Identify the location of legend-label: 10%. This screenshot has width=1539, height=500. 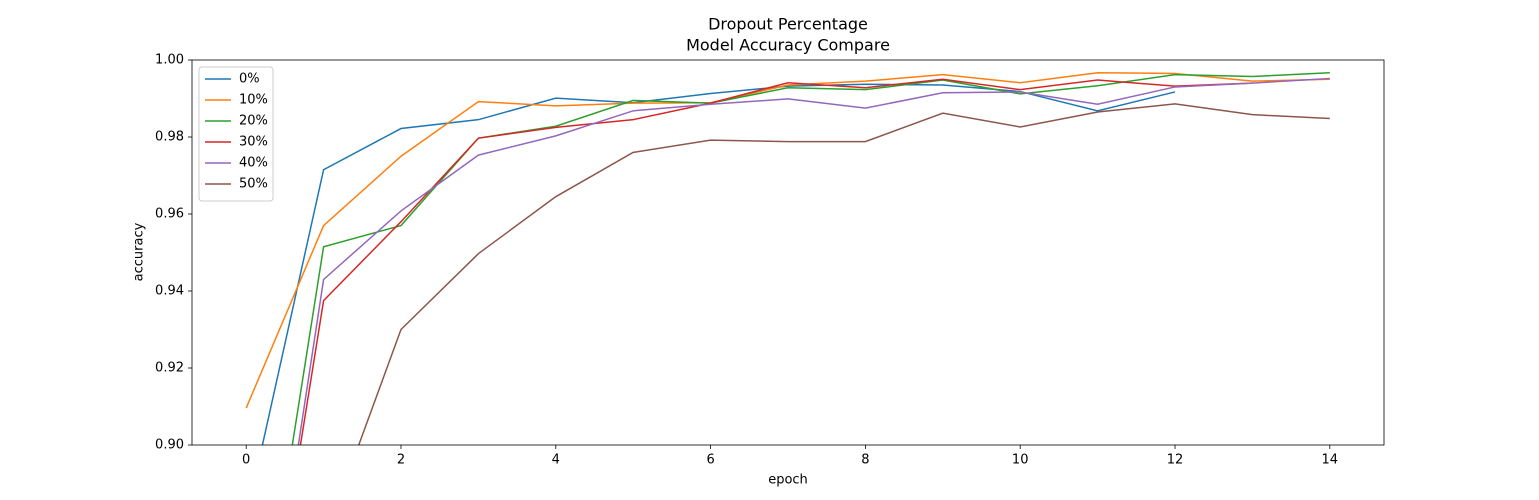
(253, 100).